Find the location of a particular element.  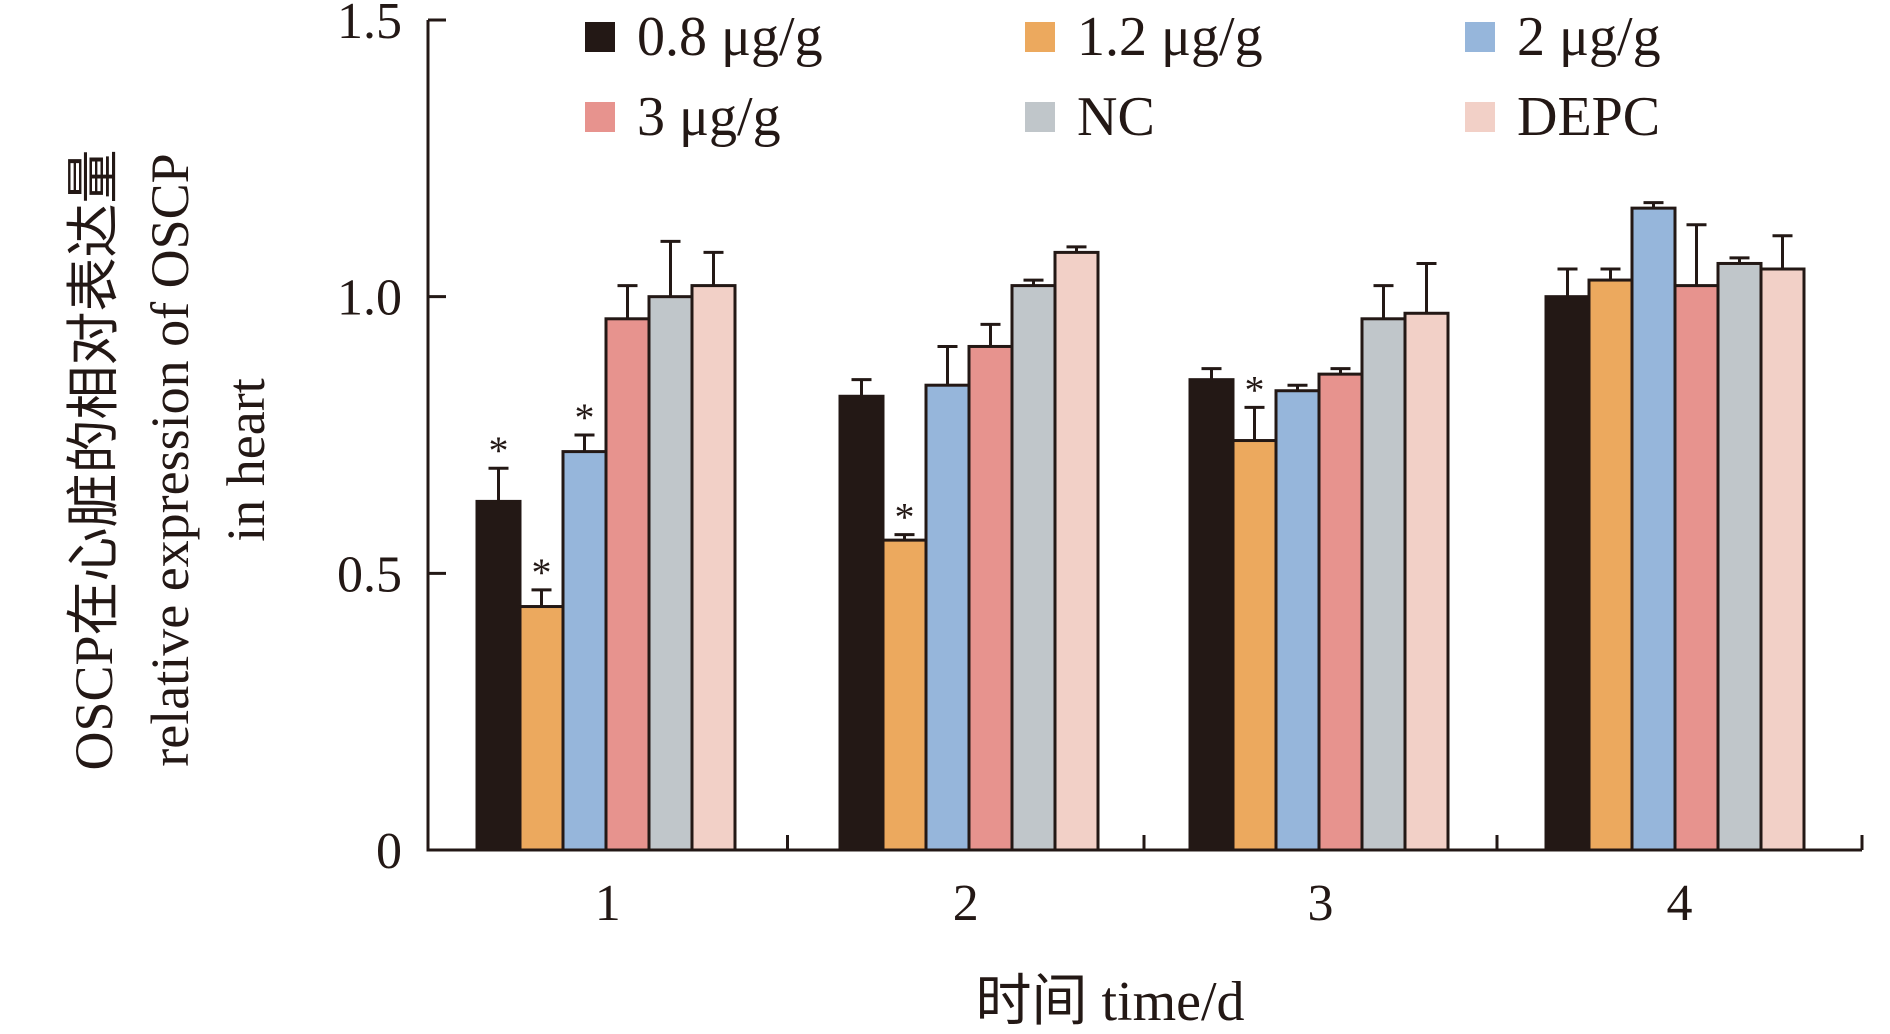

y-tick-label: 1.0 is located at coordinates (369, 298).